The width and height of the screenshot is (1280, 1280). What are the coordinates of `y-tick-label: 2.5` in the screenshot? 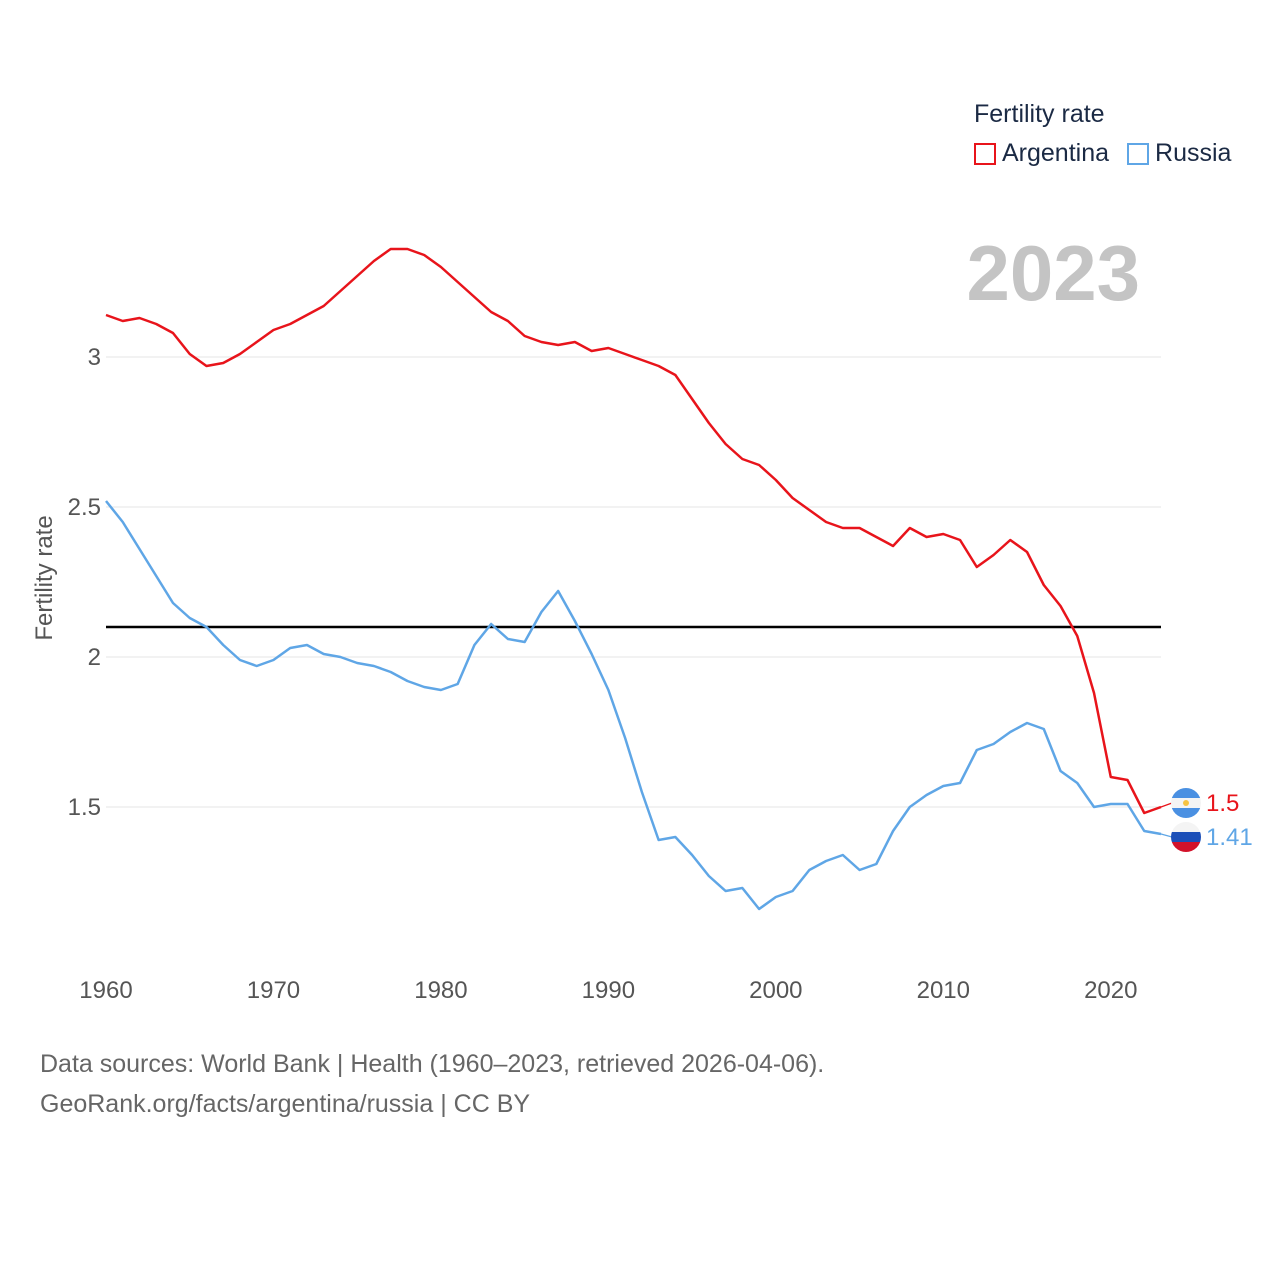 It's located at (84, 507).